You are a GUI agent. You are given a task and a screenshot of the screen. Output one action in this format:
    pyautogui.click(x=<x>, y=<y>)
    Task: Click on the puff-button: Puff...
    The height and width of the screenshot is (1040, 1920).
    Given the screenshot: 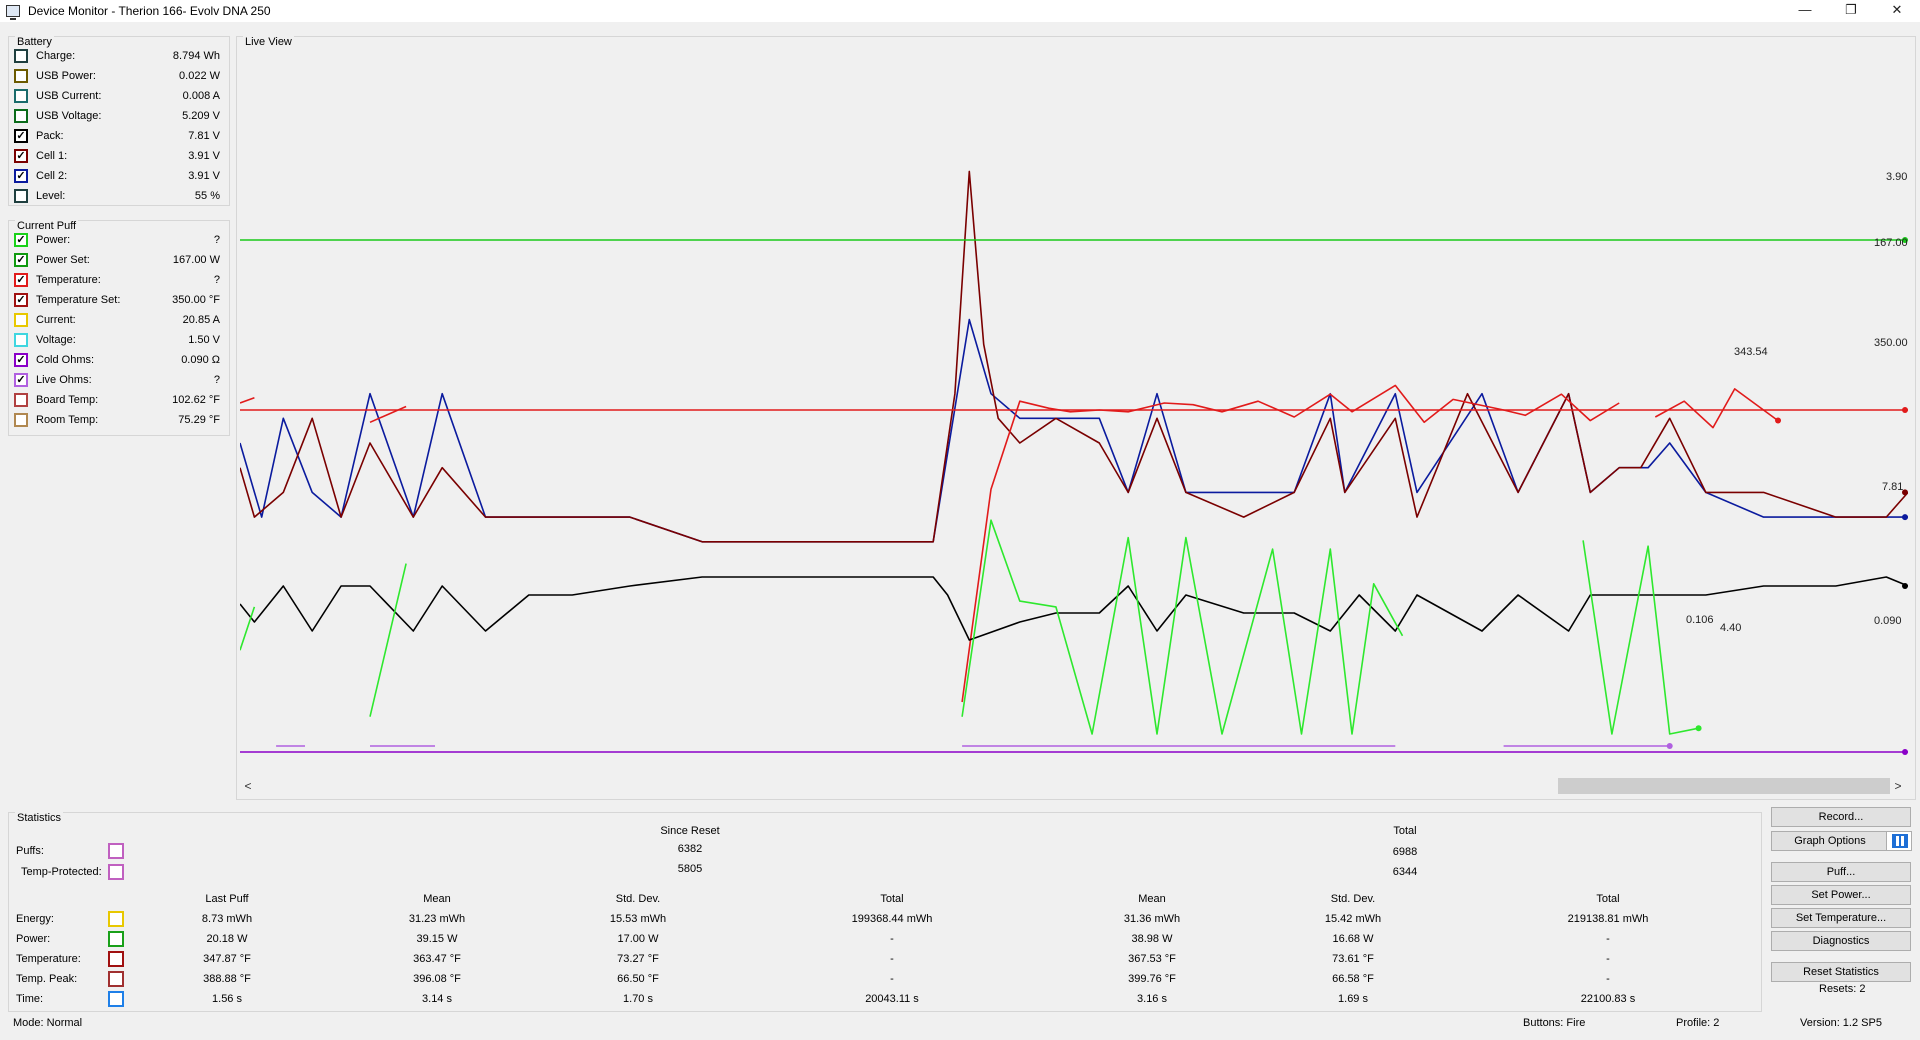 What is the action you would take?
    pyautogui.click(x=1841, y=872)
    